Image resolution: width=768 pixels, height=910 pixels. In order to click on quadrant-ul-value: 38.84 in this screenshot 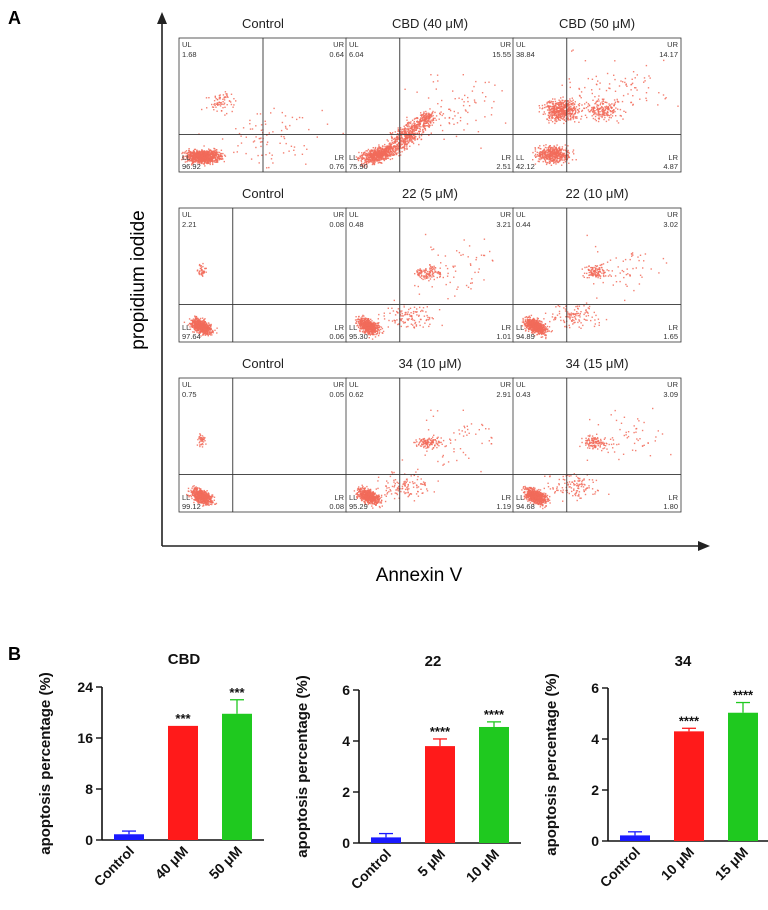, I will do `click(525, 54)`.